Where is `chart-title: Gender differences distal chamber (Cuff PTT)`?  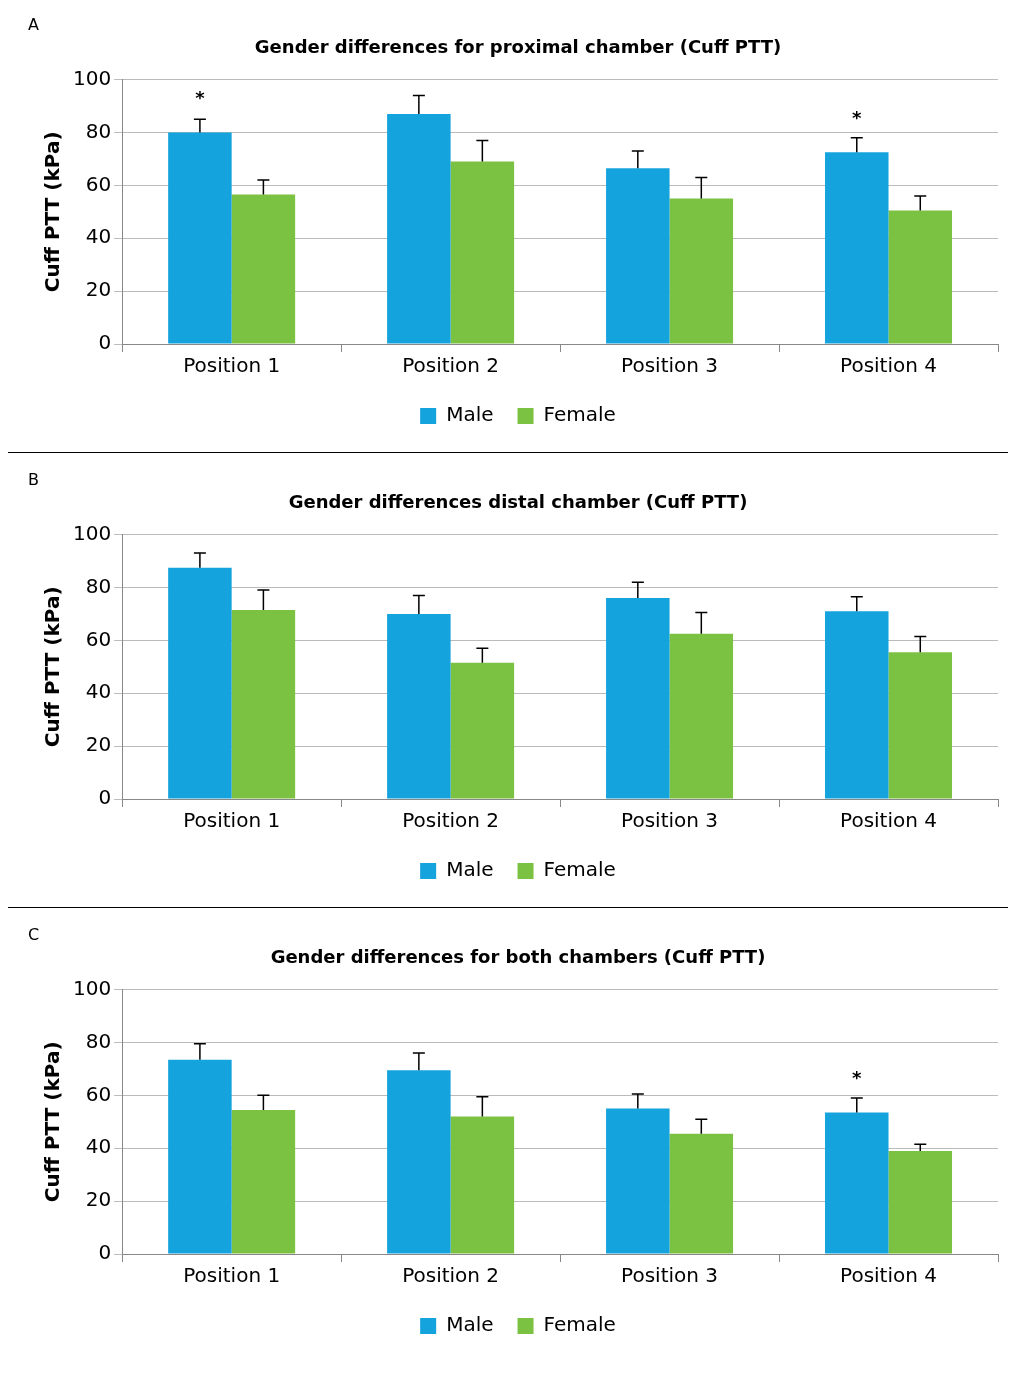 chart-title: Gender differences distal chamber (Cuff PTT) is located at coordinates (518, 502).